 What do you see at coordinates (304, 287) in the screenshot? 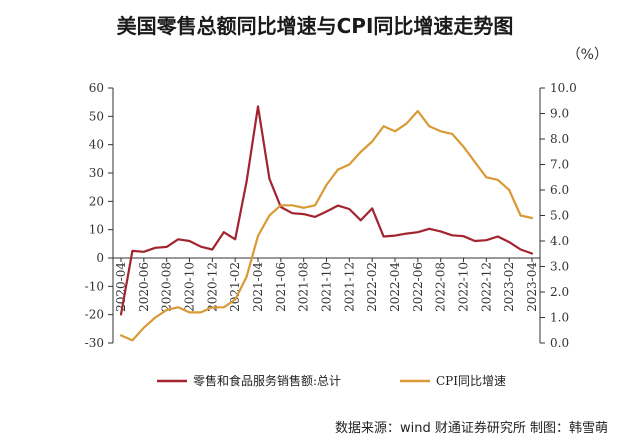
I see `x-tick-label: 2021-08` at bounding box center [304, 287].